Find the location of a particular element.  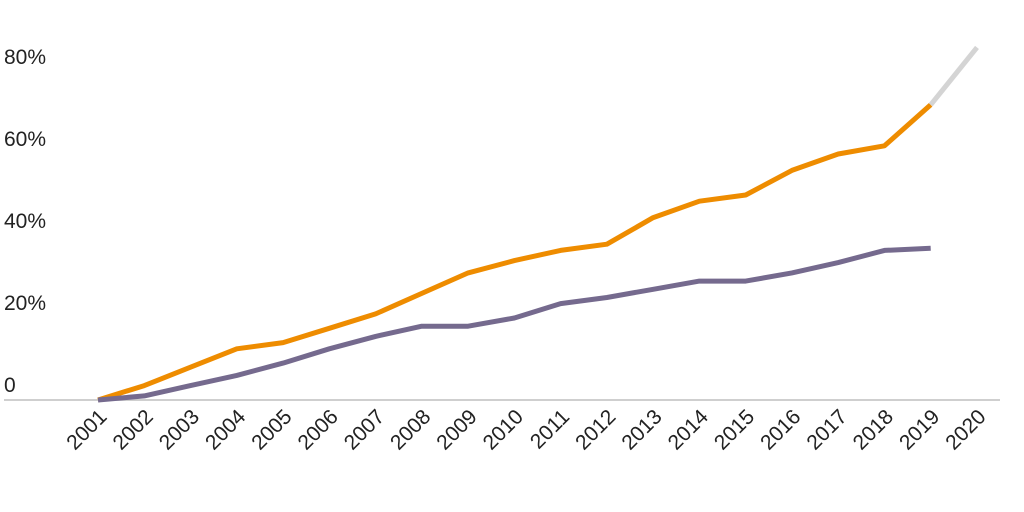

x-tick-label: 2004 is located at coordinates (226, 430).